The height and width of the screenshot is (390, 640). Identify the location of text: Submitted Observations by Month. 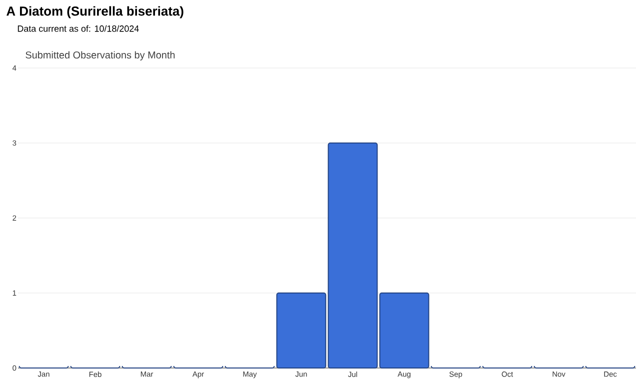
(100, 55).